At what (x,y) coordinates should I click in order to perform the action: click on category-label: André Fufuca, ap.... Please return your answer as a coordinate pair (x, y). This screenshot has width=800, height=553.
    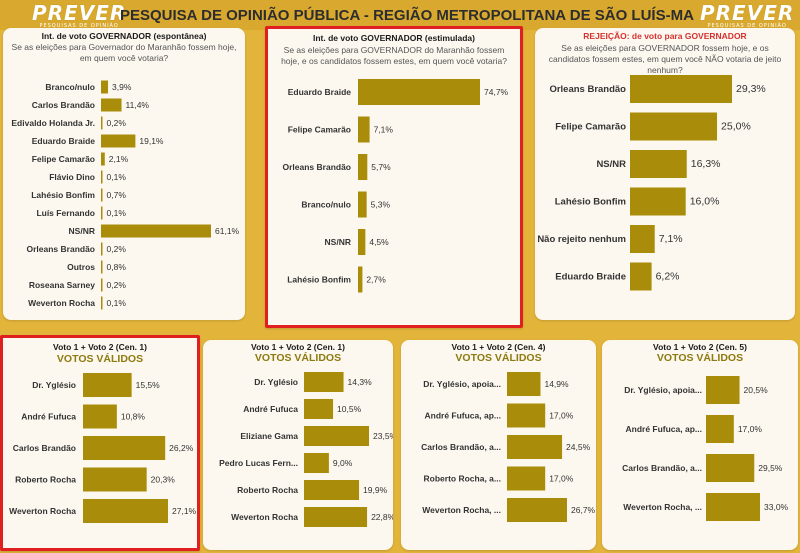
    Looking at the image, I should click on (663, 429).